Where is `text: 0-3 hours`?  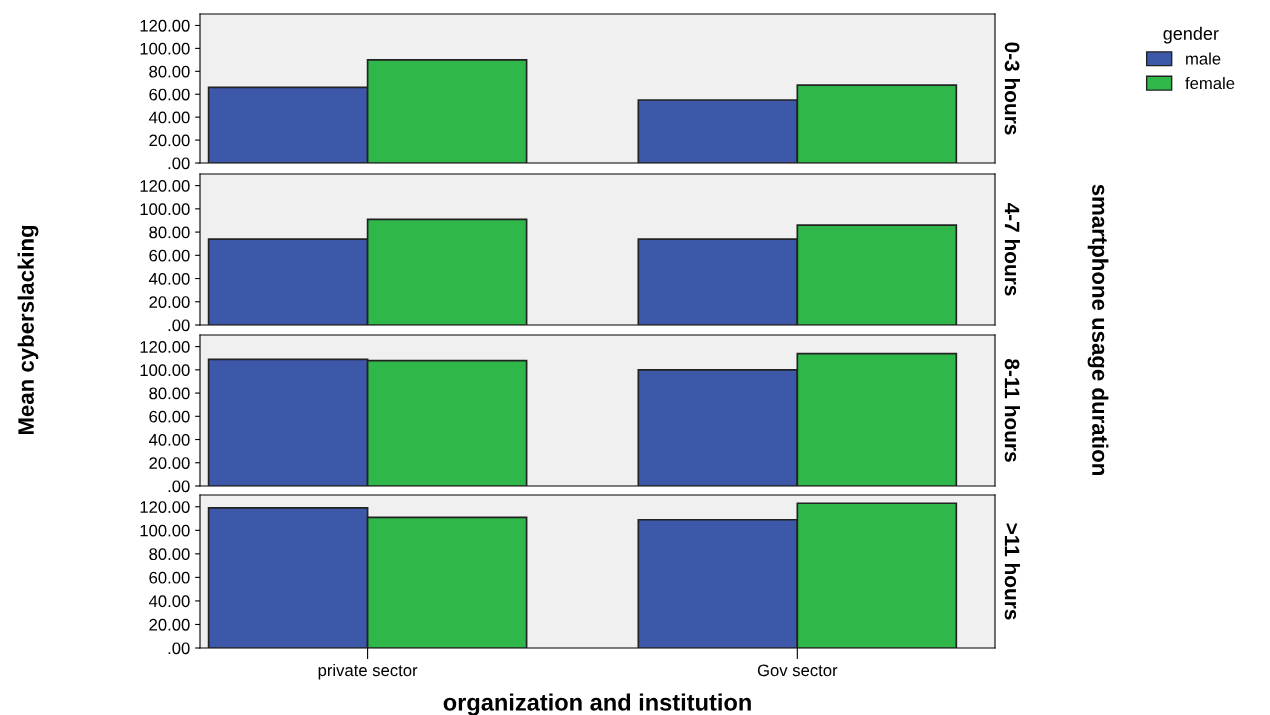
text: 0-3 hours is located at coordinates (1012, 88).